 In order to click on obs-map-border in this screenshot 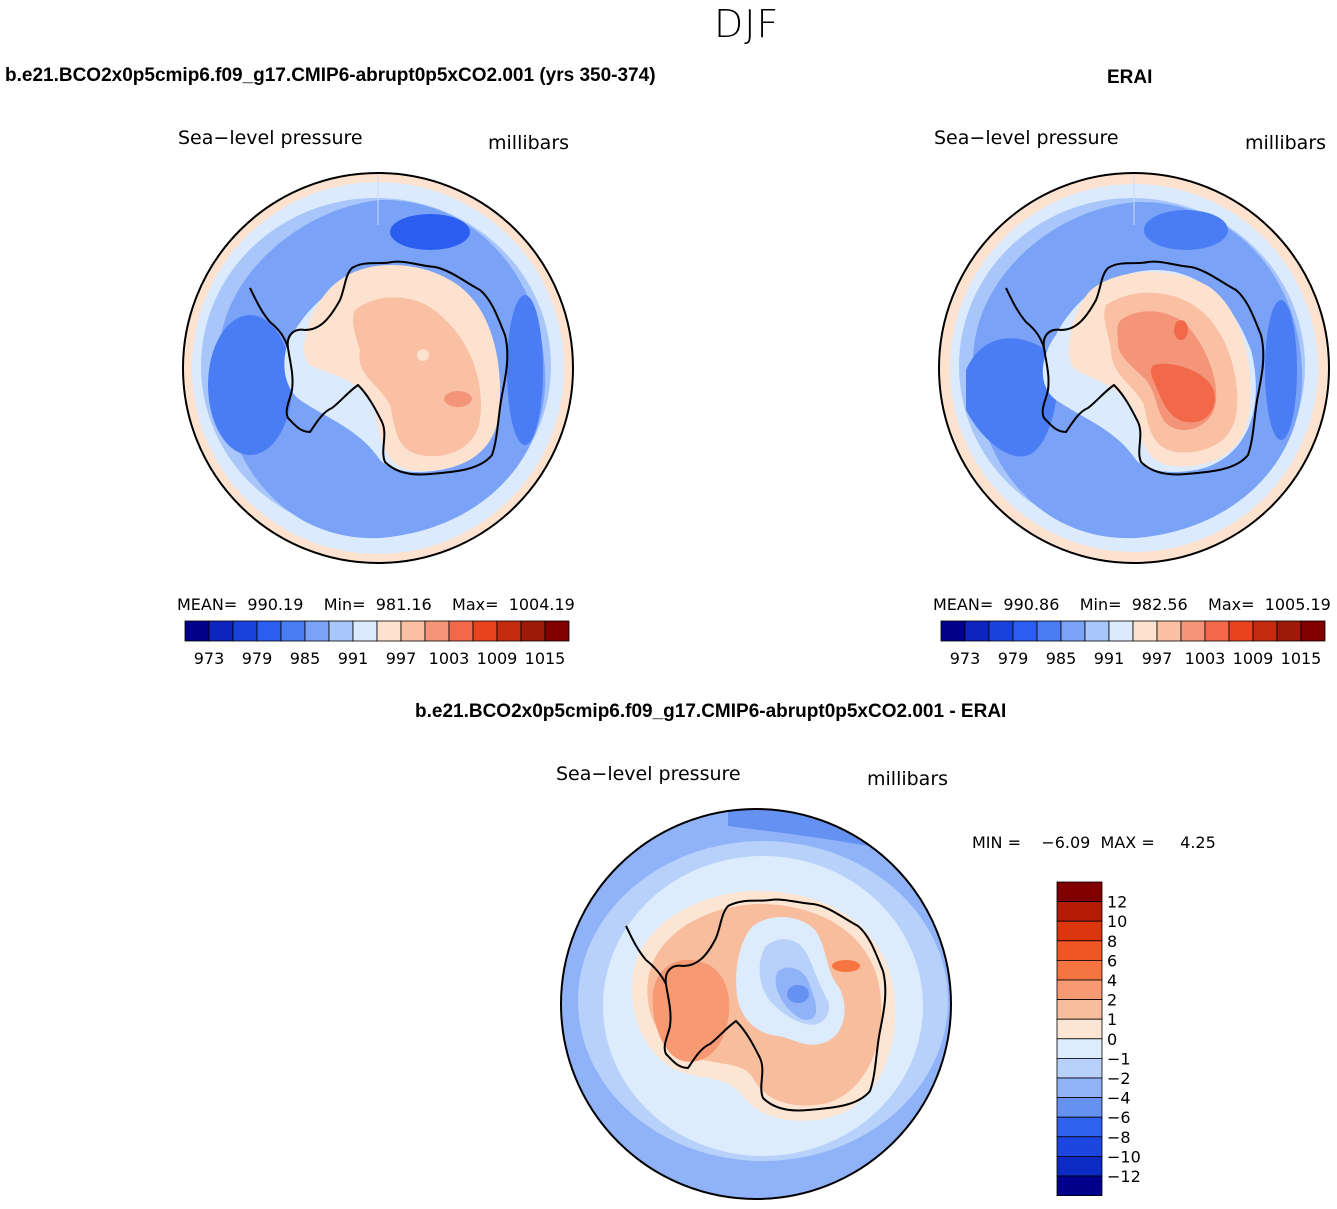, I will do `click(1134, 368)`.